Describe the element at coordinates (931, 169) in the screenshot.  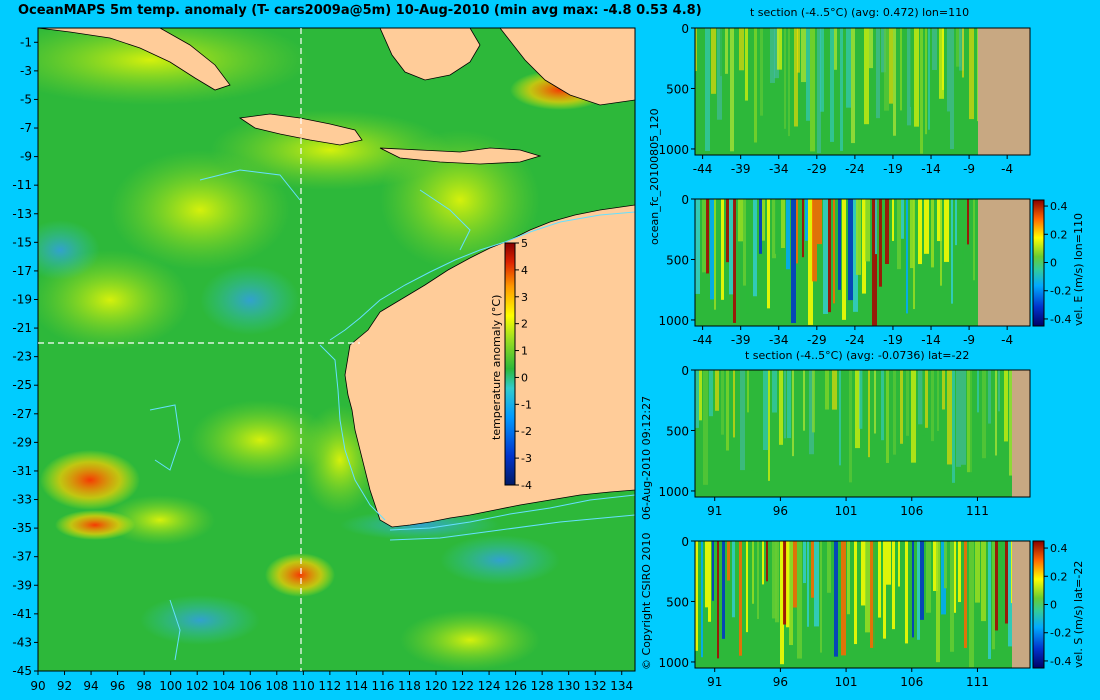
I see `section-x-tick-label: -14` at that location.